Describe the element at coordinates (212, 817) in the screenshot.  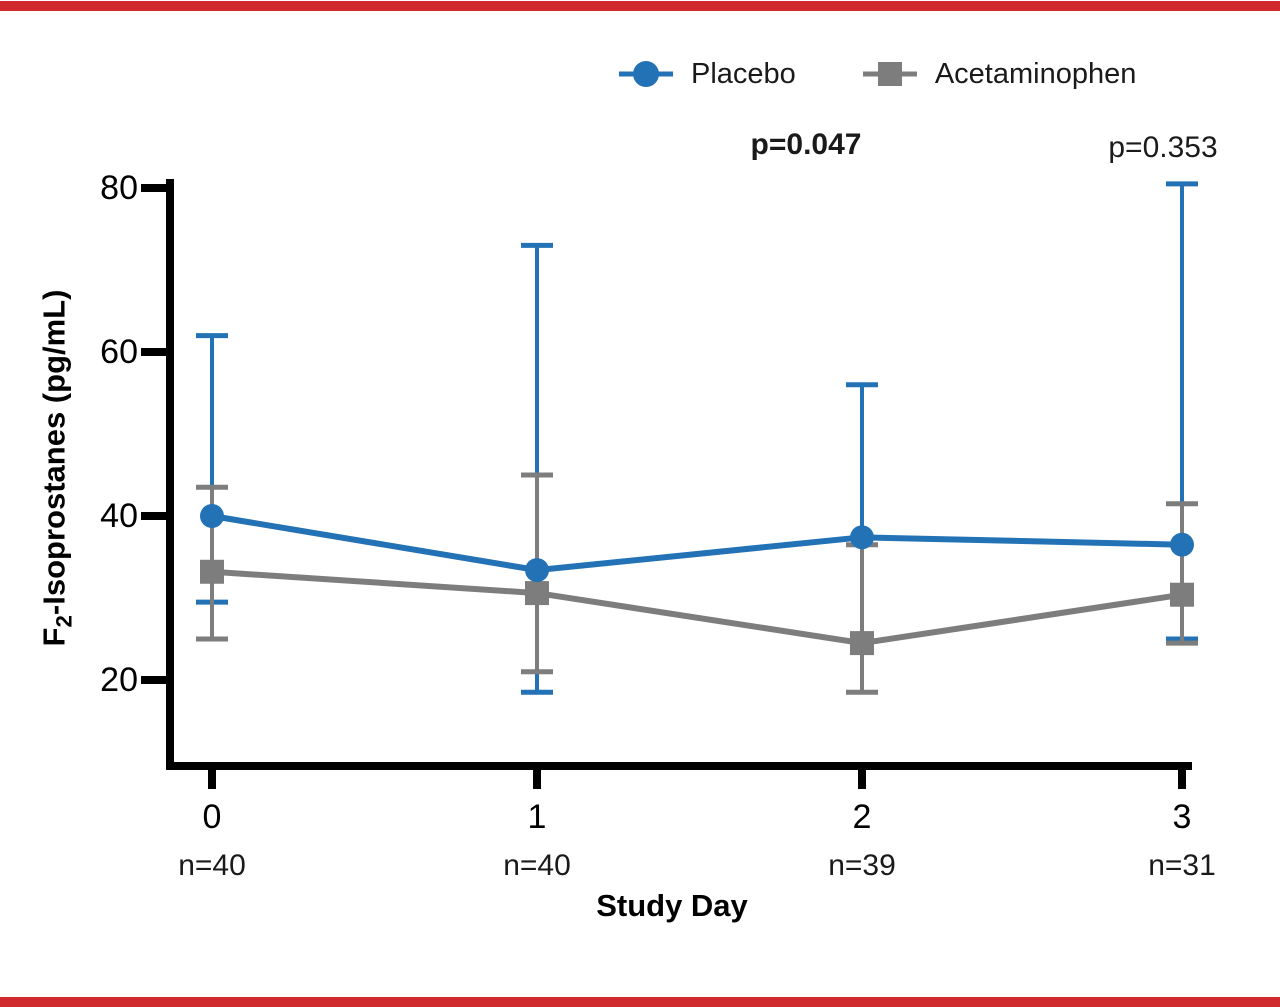
I see `x-tick-label: 0` at that location.